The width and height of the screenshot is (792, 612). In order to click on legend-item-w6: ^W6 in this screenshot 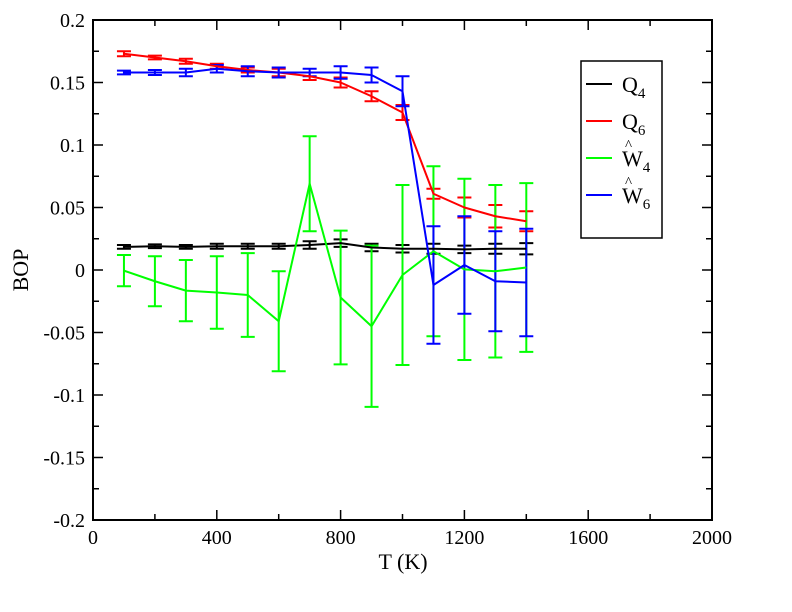, I will do `click(618, 194)`.